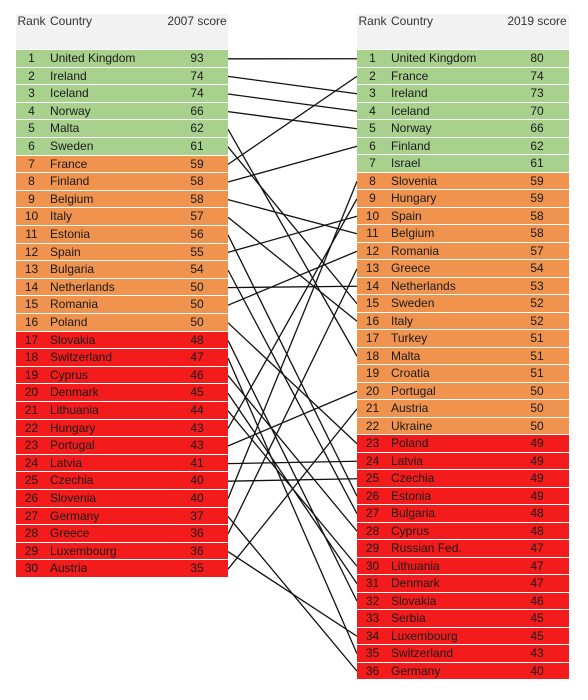  What do you see at coordinates (106, 94) in the screenshot?
I see `row-country: Iceland` at bounding box center [106, 94].